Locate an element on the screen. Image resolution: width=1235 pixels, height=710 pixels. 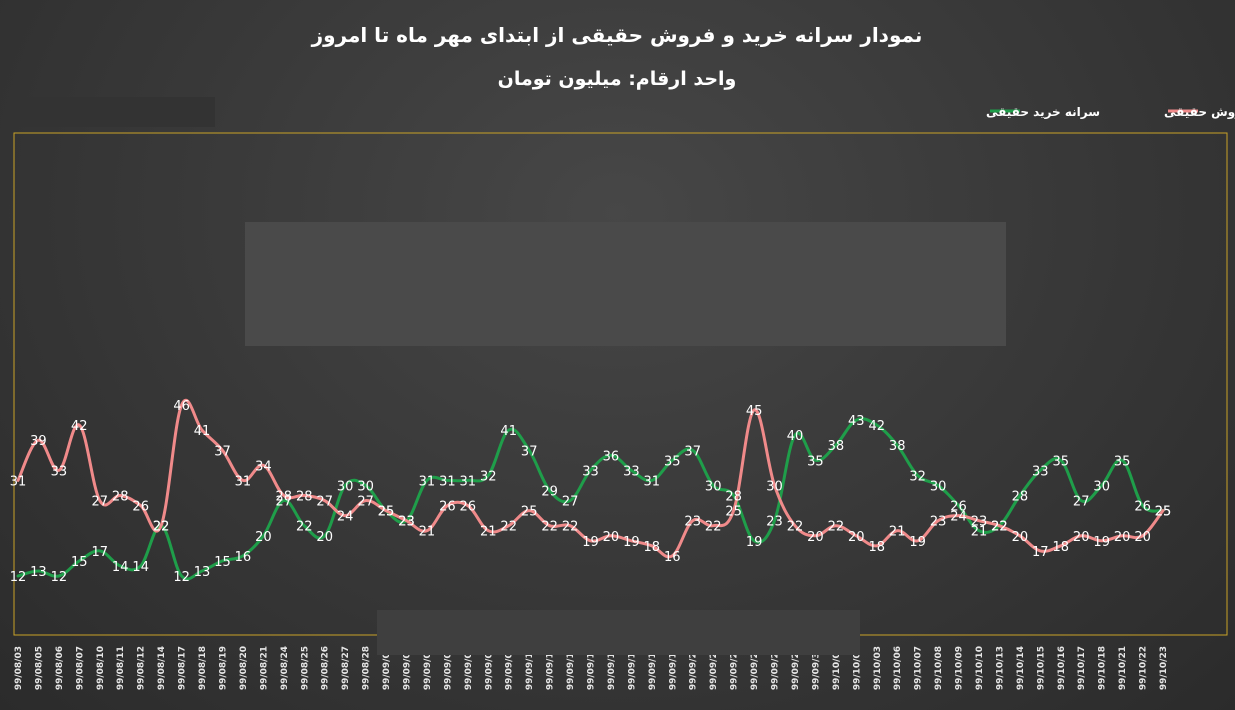
legend: سرانه فروش حقیقی سرانه خرید حقیقی is located at coordinates (1110, 112).